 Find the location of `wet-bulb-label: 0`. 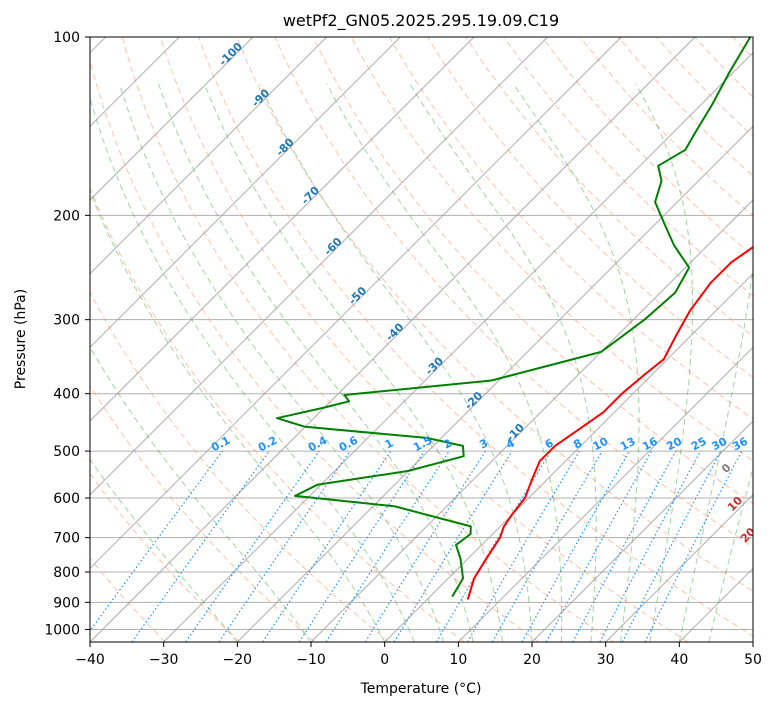

wet-bulb-label: 0 is located at coordinates (726, 468).